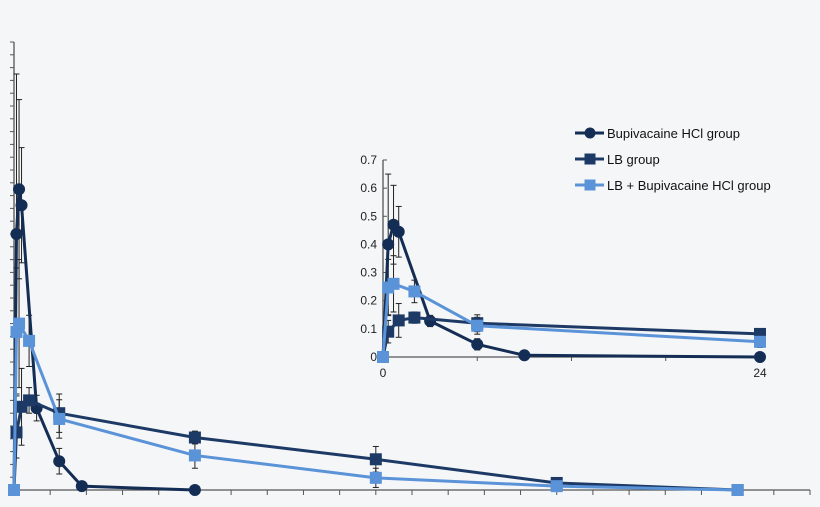 This screenshot has width=820, height=507. I want to click on y-tick-label: 0.7, so click(368, 160).